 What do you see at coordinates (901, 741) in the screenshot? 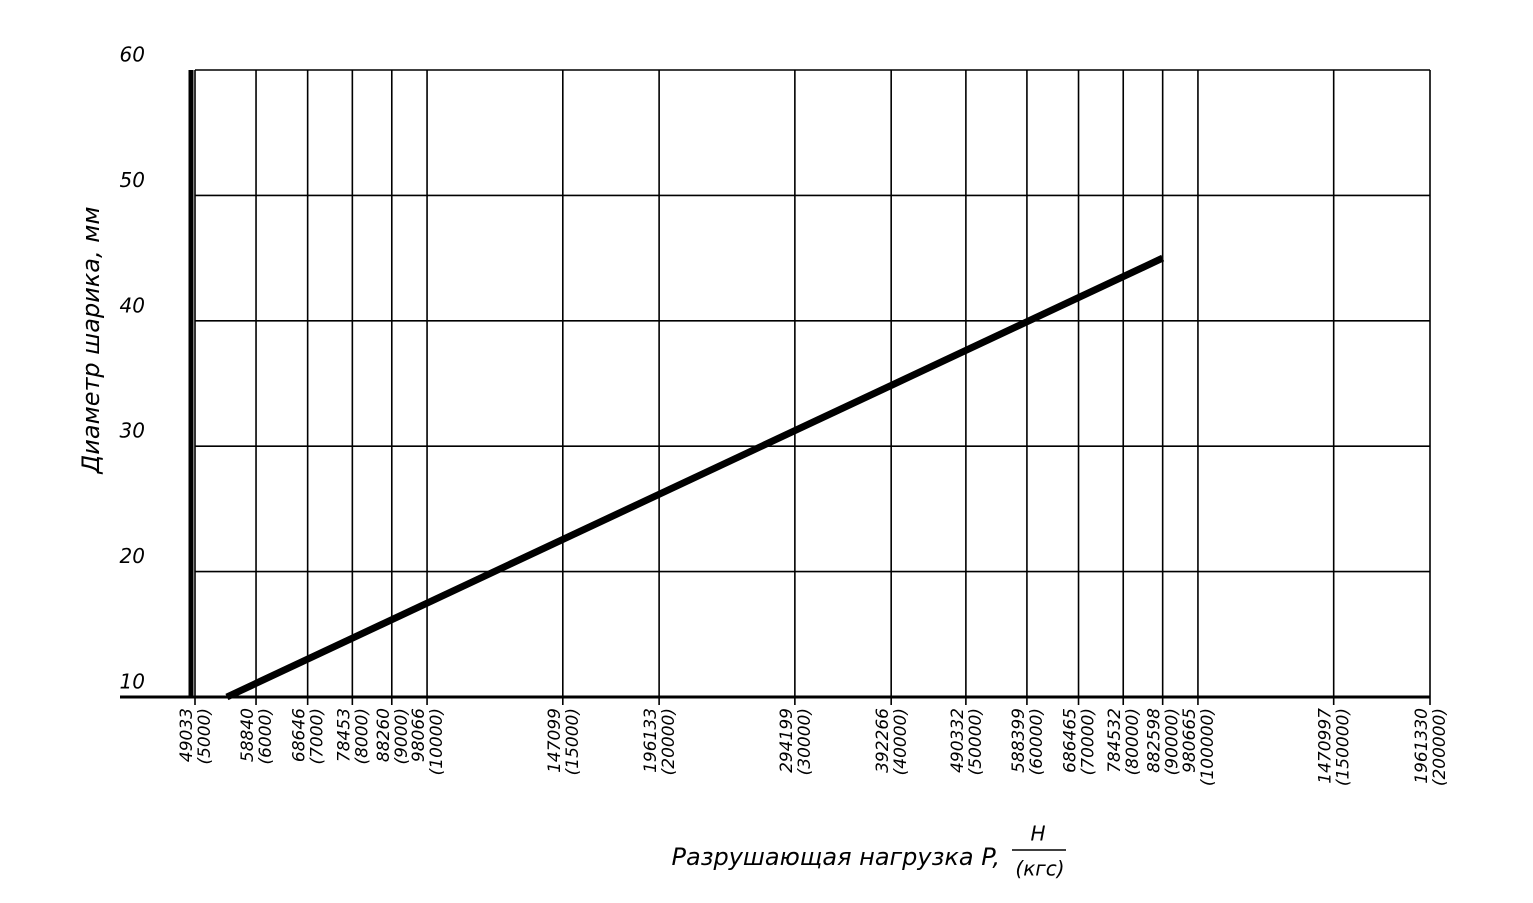
I see `x-tick-label-kgf: (40000)` at bounding box center [901, 741].